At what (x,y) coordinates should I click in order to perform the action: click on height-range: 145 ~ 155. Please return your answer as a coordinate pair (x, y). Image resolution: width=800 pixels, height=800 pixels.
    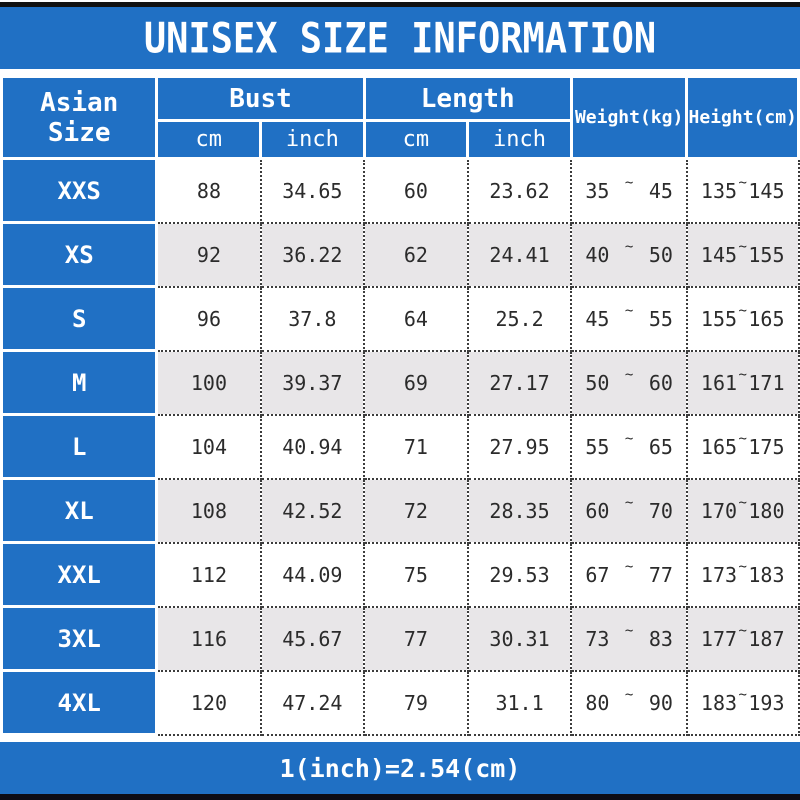
    Looking at the image, I should click on (743, 253).